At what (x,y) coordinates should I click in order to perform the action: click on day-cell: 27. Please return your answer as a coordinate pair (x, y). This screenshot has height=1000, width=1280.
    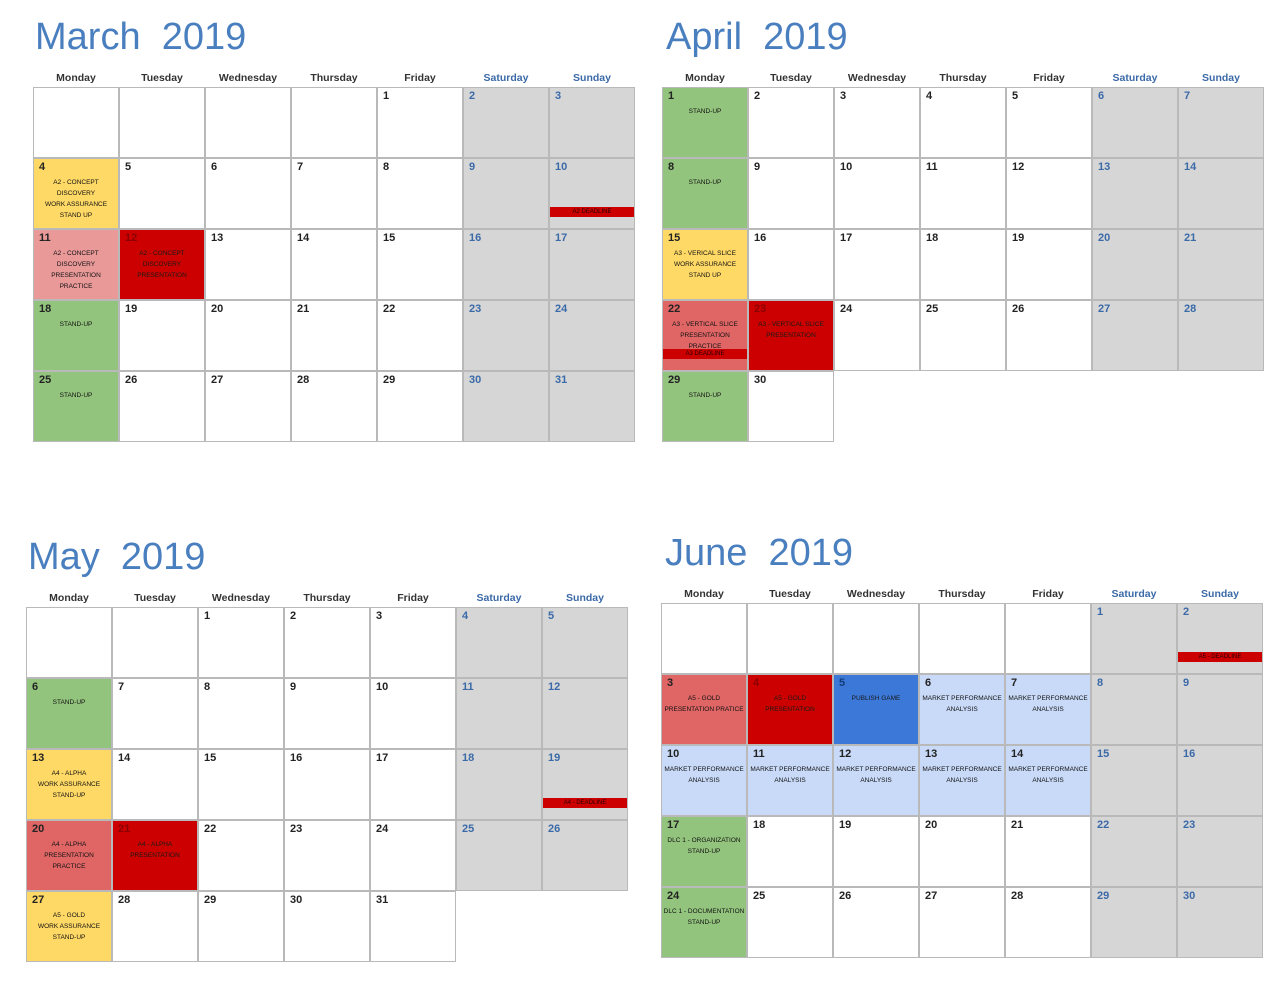
    Looking at the image, I should click on (1135, 335).